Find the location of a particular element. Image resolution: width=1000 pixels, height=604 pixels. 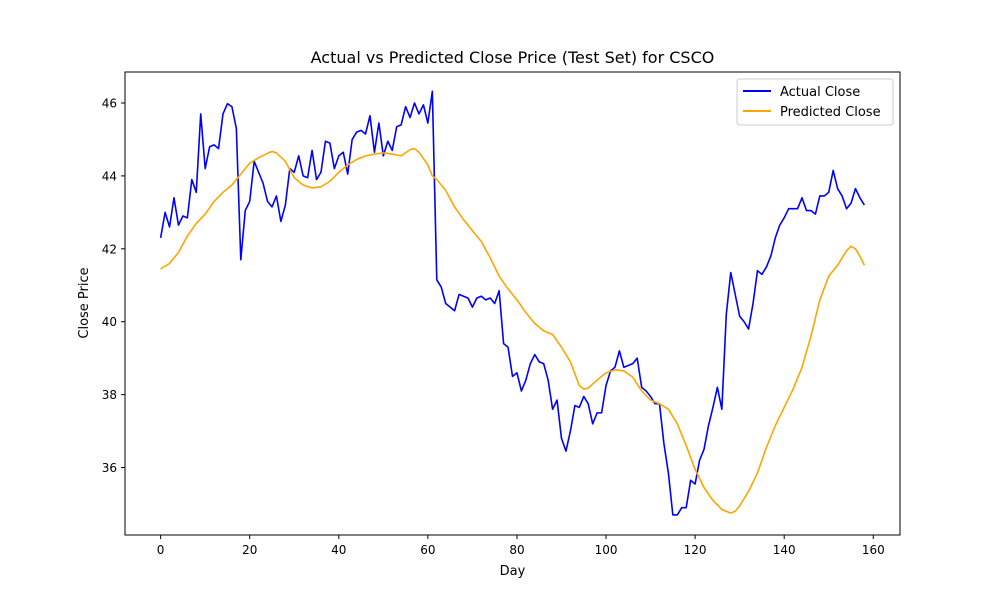

y-axis-label: Close Price is located at coordinates (84, 302).